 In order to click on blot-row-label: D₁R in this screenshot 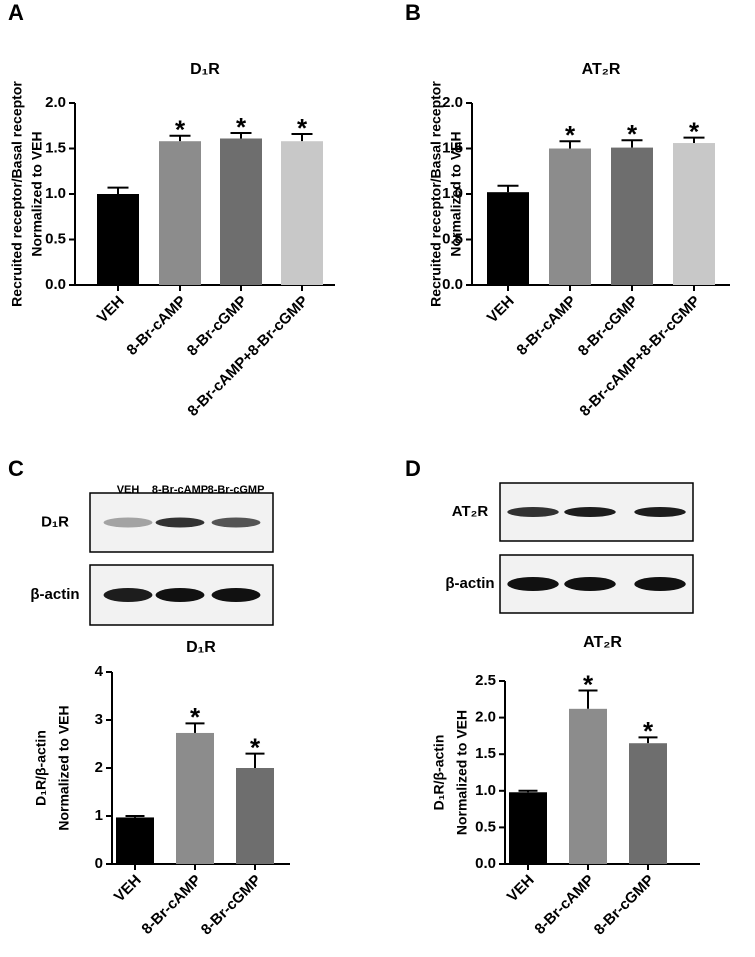, I will do `click(55, 521)`.